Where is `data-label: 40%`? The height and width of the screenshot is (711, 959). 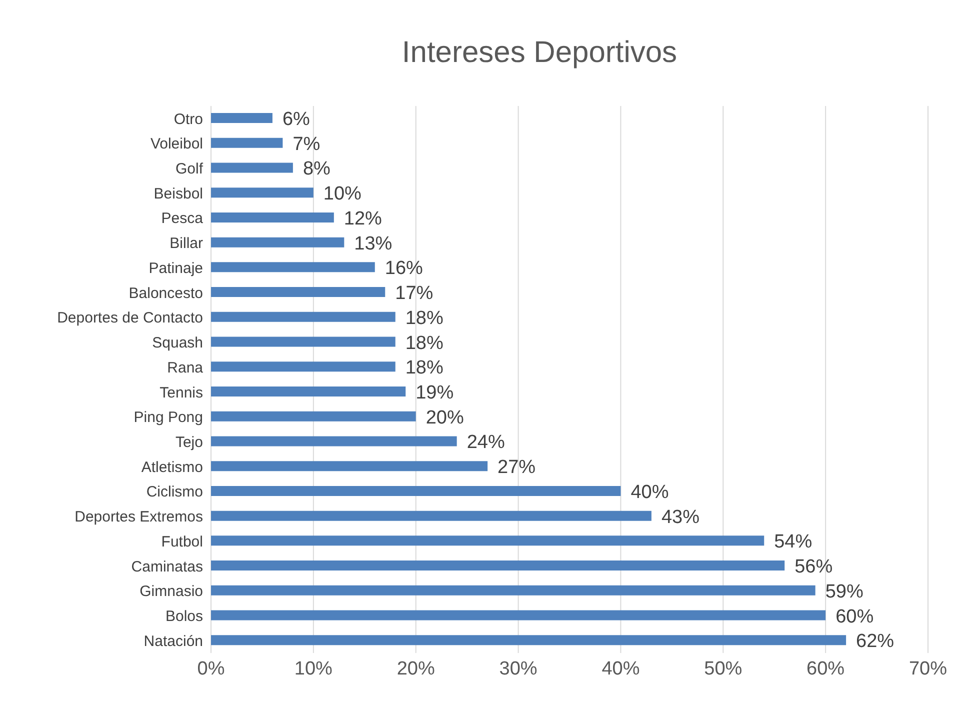 data-label: 40% is located at coordinates (649, 492).